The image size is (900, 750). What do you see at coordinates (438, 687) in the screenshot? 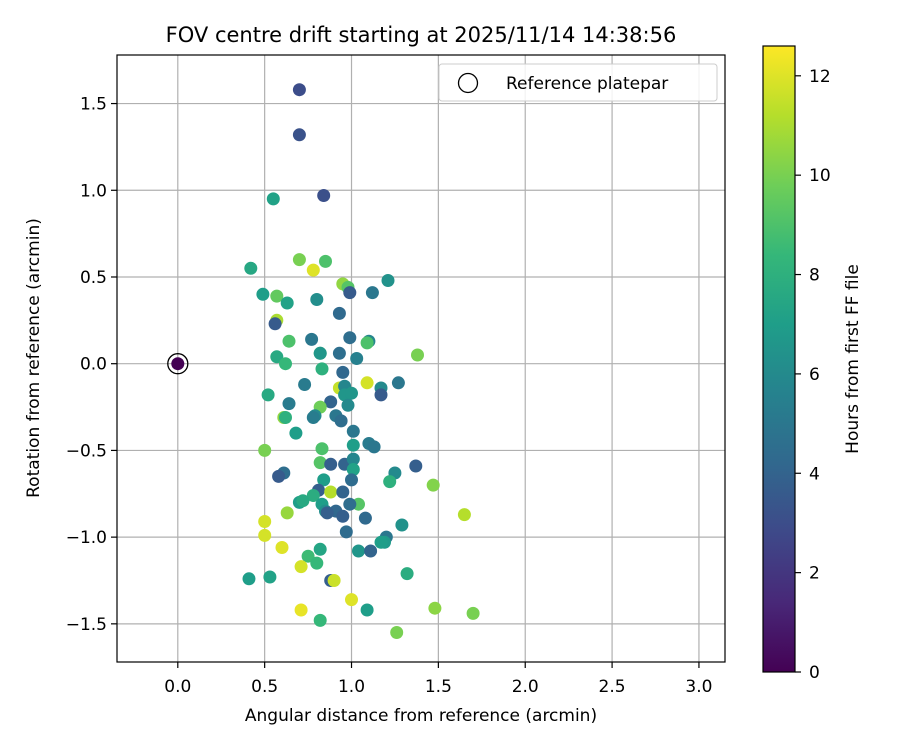
I see `x-tick-label: 1.5` at bounding box center [438, 687].